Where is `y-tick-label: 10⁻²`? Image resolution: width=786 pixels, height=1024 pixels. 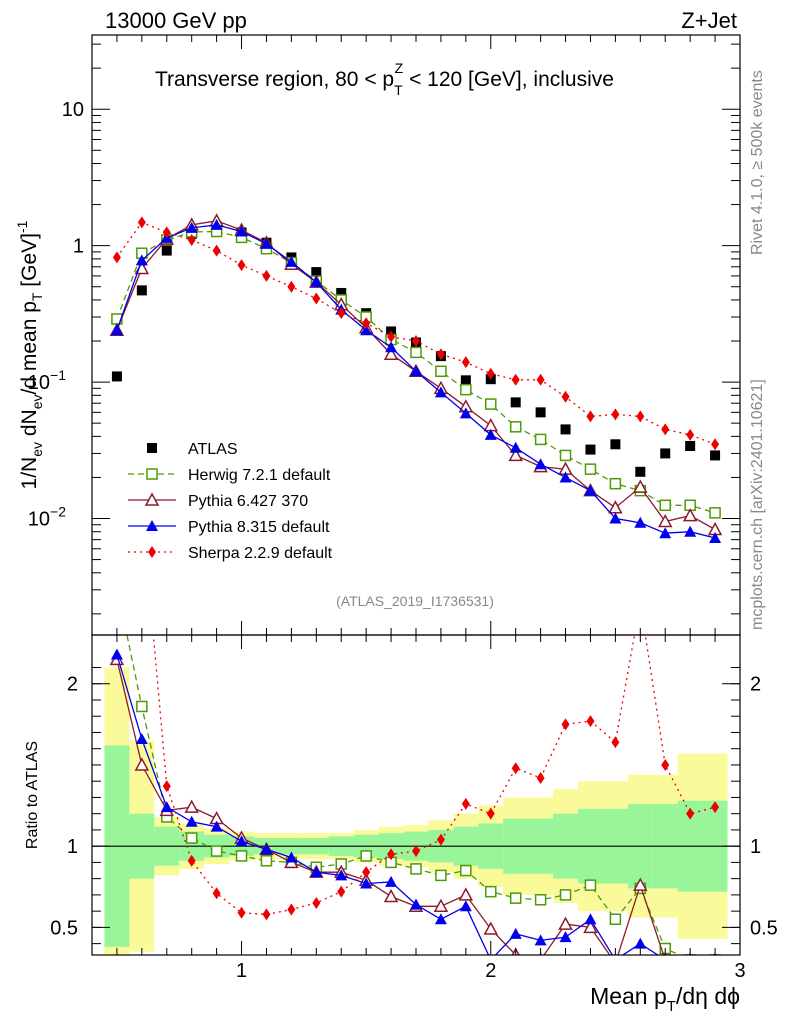
y-tick-label: 10⁻² is located at coordinates (47, 517).